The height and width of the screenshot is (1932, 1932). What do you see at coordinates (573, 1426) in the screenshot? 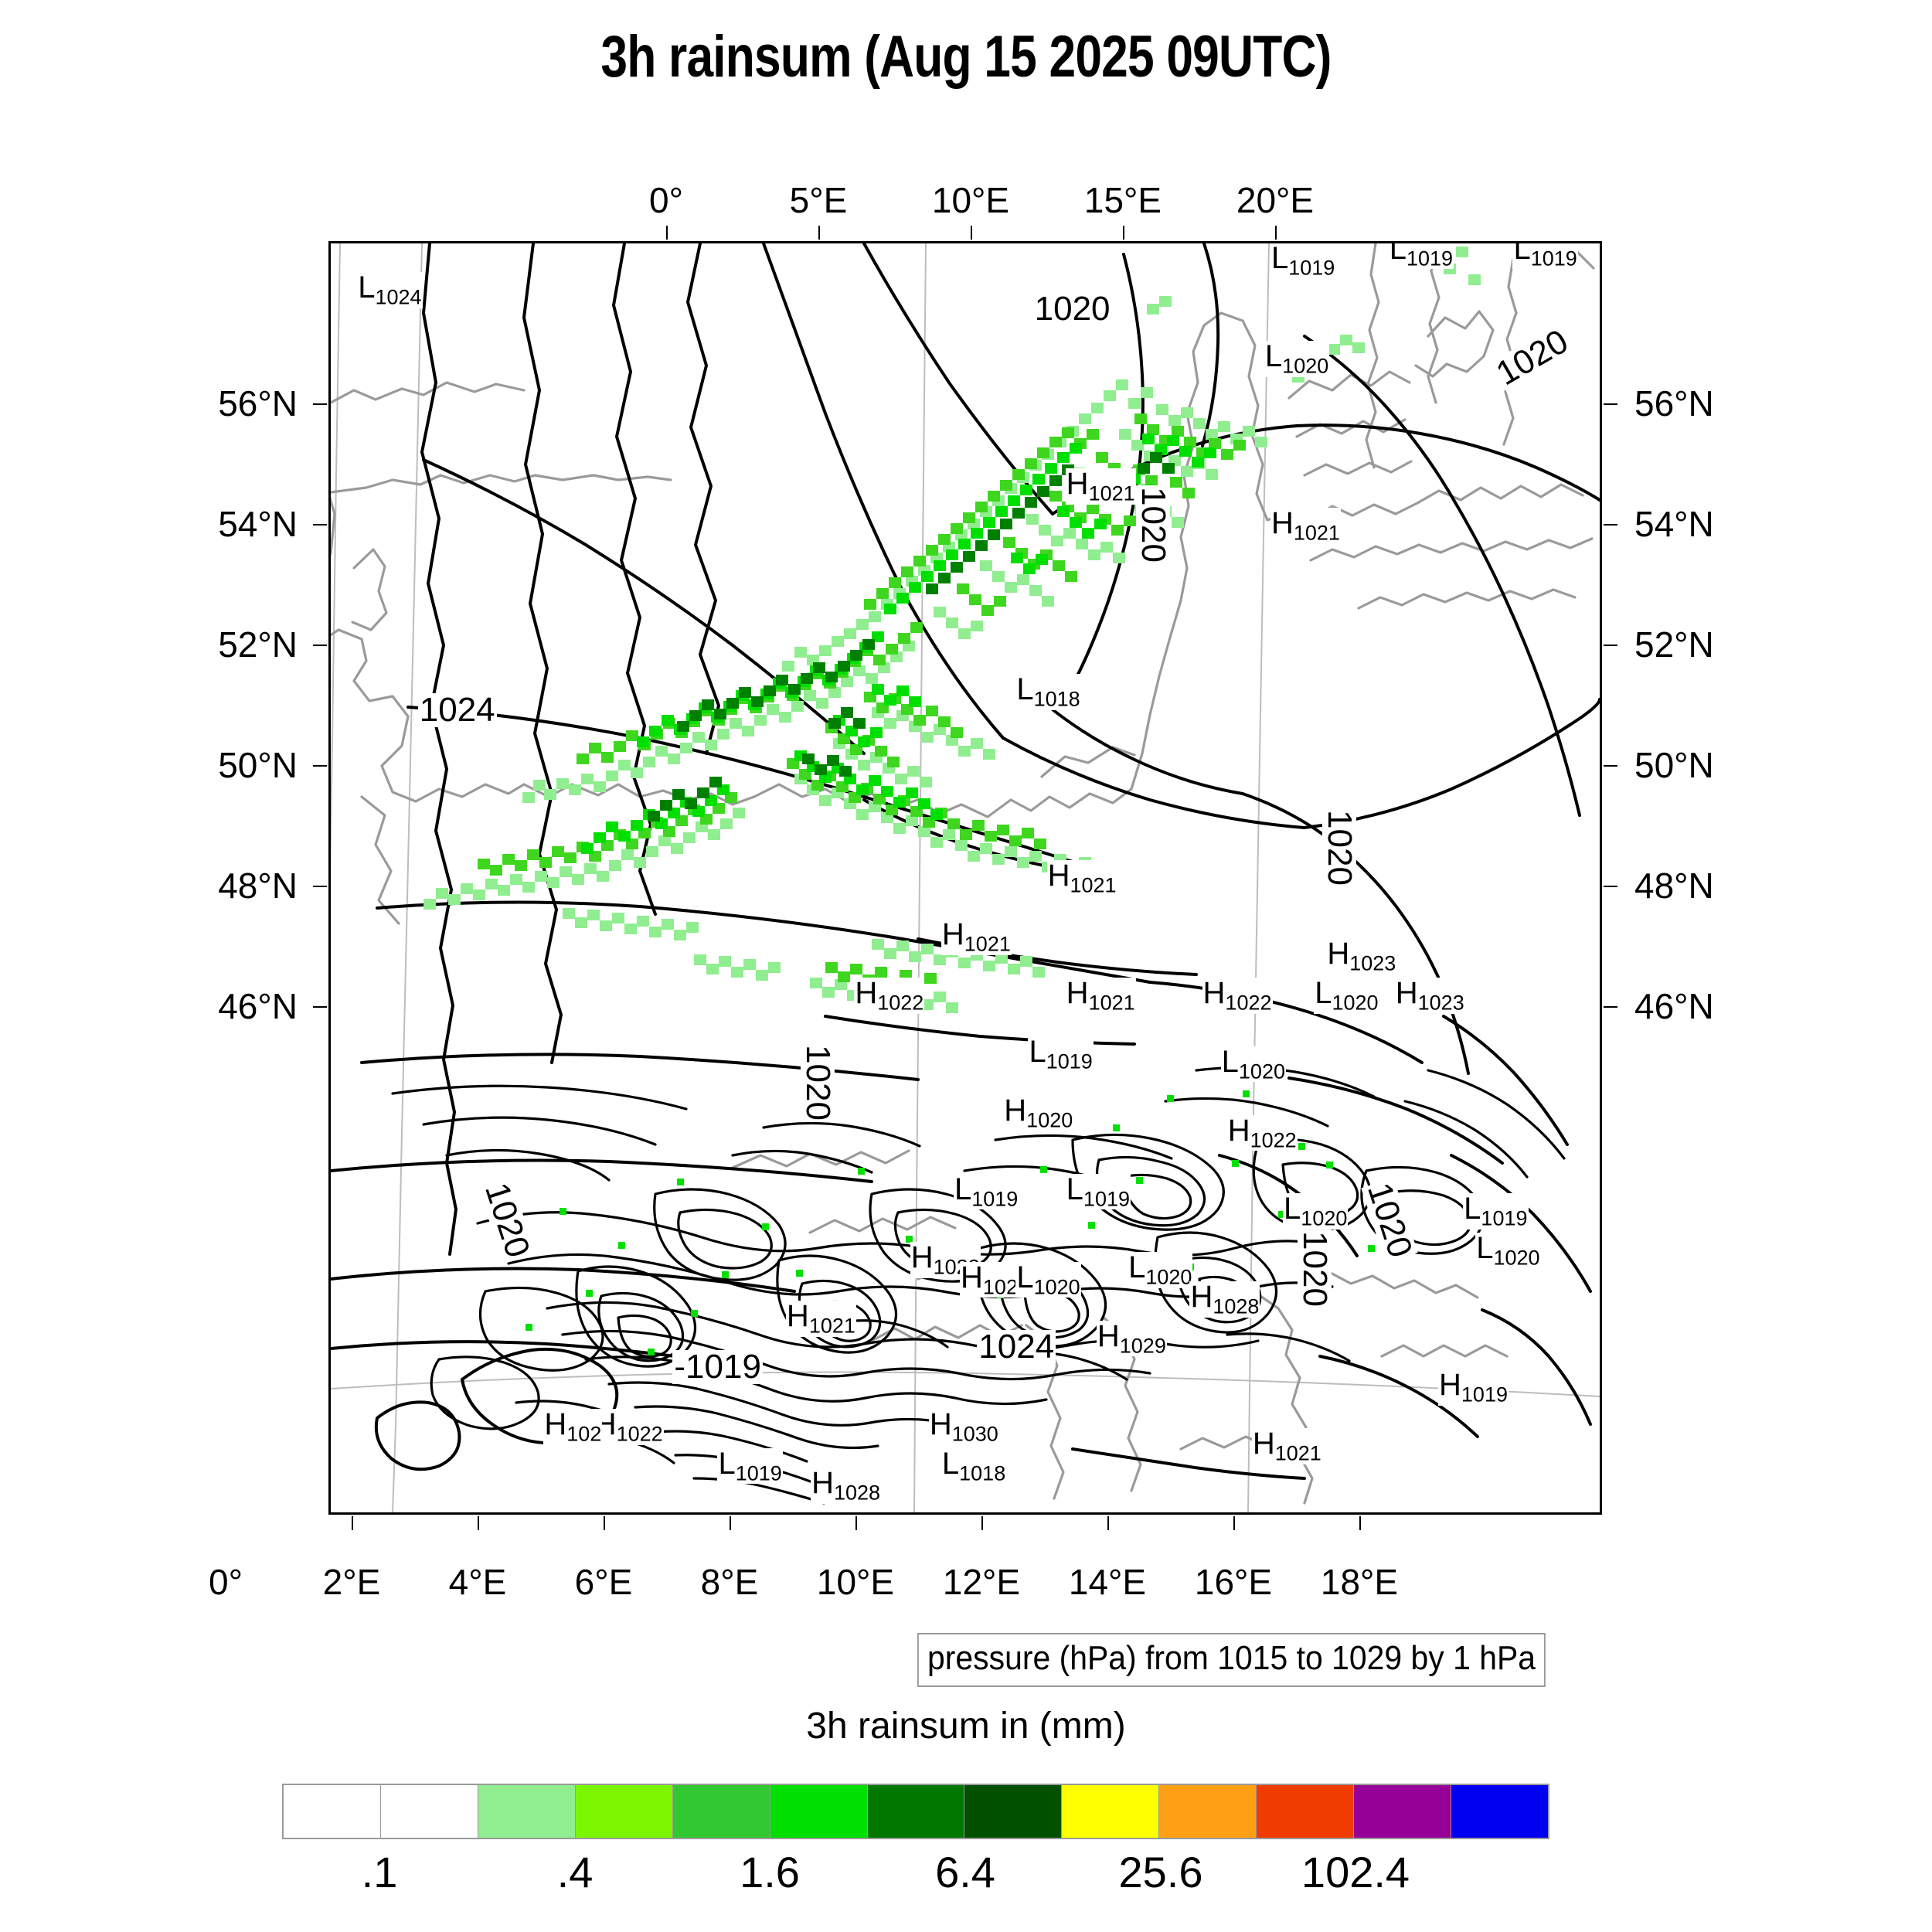
I see `pressure-high-label: H102` at bounding box center [573, 1426].